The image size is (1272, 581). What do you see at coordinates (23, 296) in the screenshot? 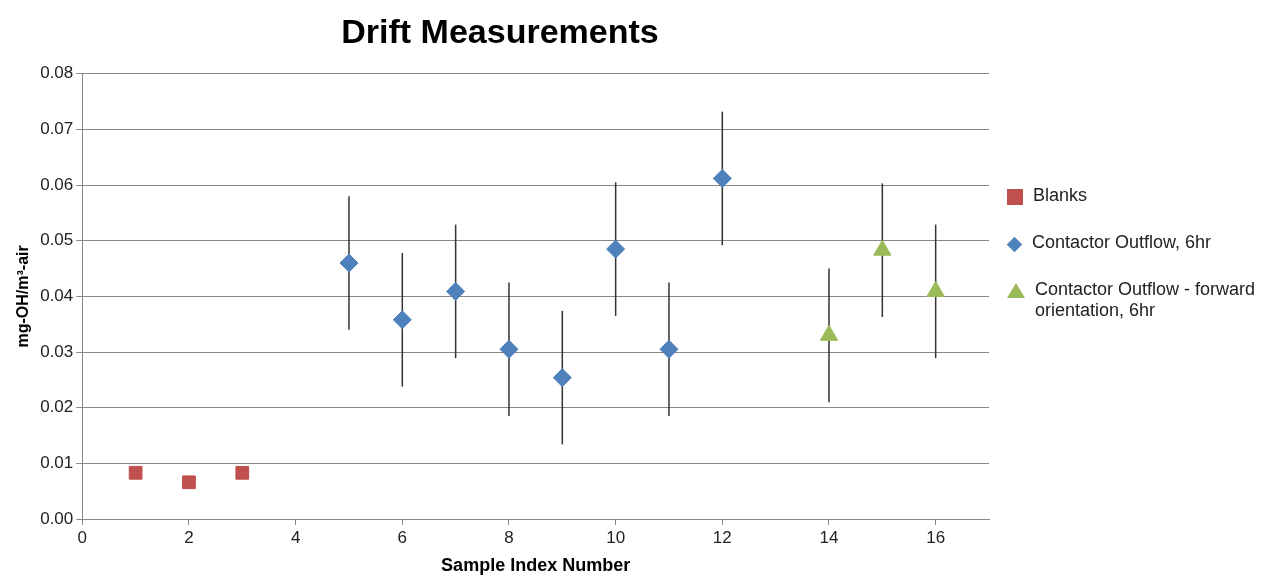
I see `y-axis-title: mg-OH/m³-air` at bounding box center [23, 296].